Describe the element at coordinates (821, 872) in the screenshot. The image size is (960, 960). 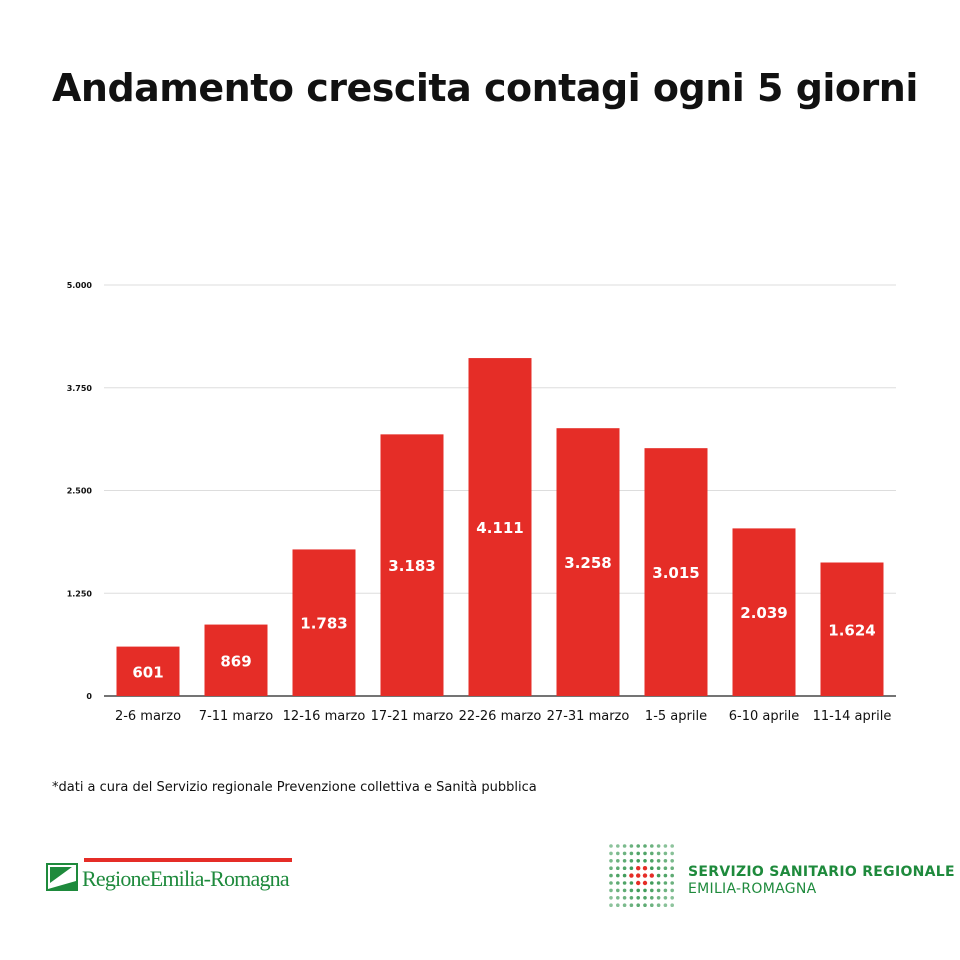
I see `ssr-name-line1: SERVIZIO SANITARIO REGIONALE` at that location.